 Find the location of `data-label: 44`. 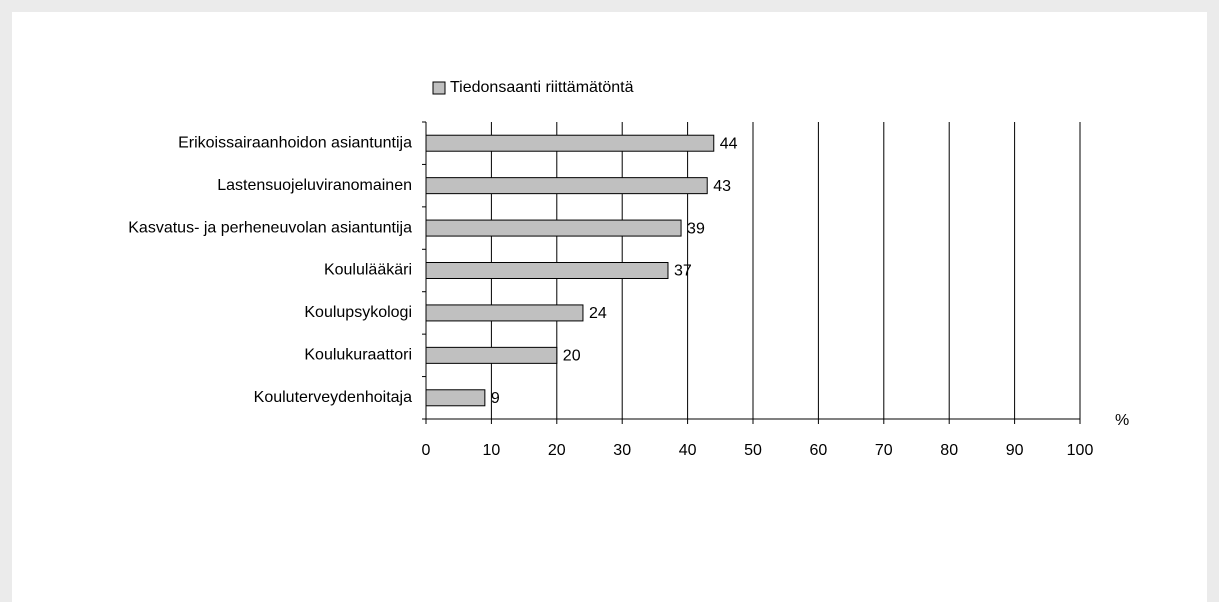

data-label: 44 is located at coordinates (729, 143).